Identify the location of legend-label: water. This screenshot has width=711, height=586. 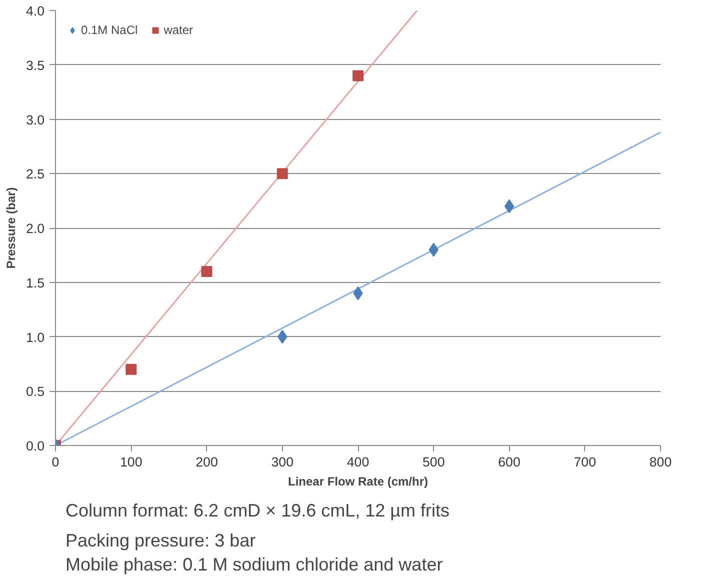
(179, 30).